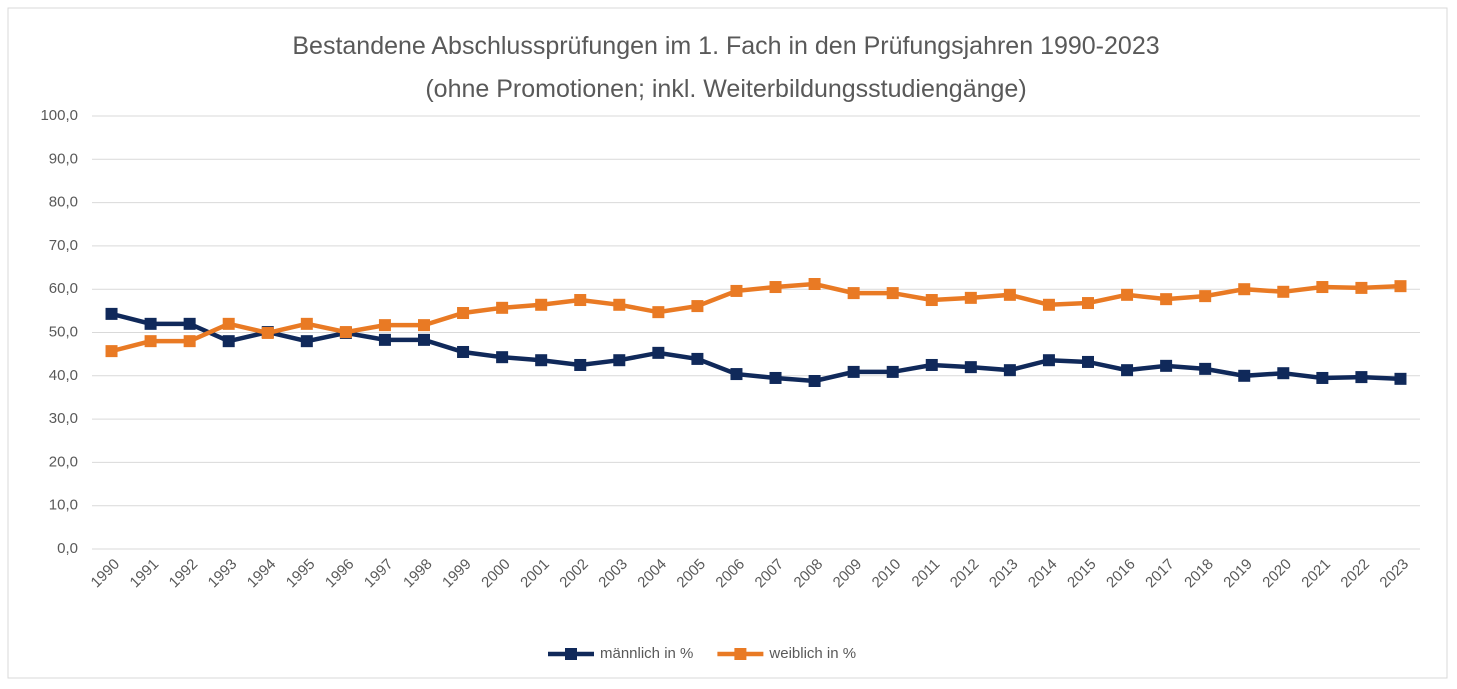  Describe the element at coordinates (63, 418) in the screenshot. I see `y-tick-label: 30,0` at that location.